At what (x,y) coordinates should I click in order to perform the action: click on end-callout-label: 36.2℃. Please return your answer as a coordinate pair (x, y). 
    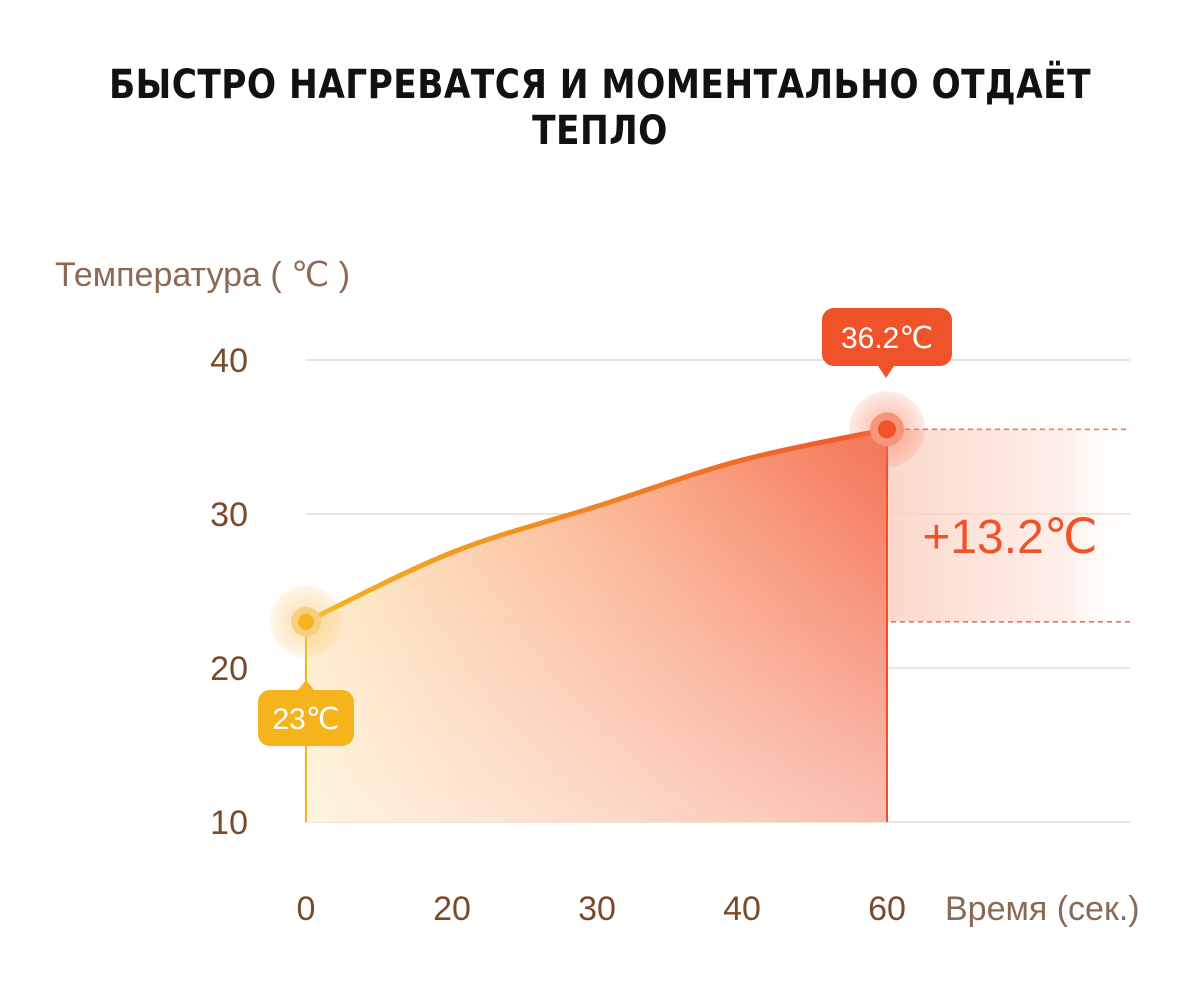
    Looking at the image, I should click on (887, 338).